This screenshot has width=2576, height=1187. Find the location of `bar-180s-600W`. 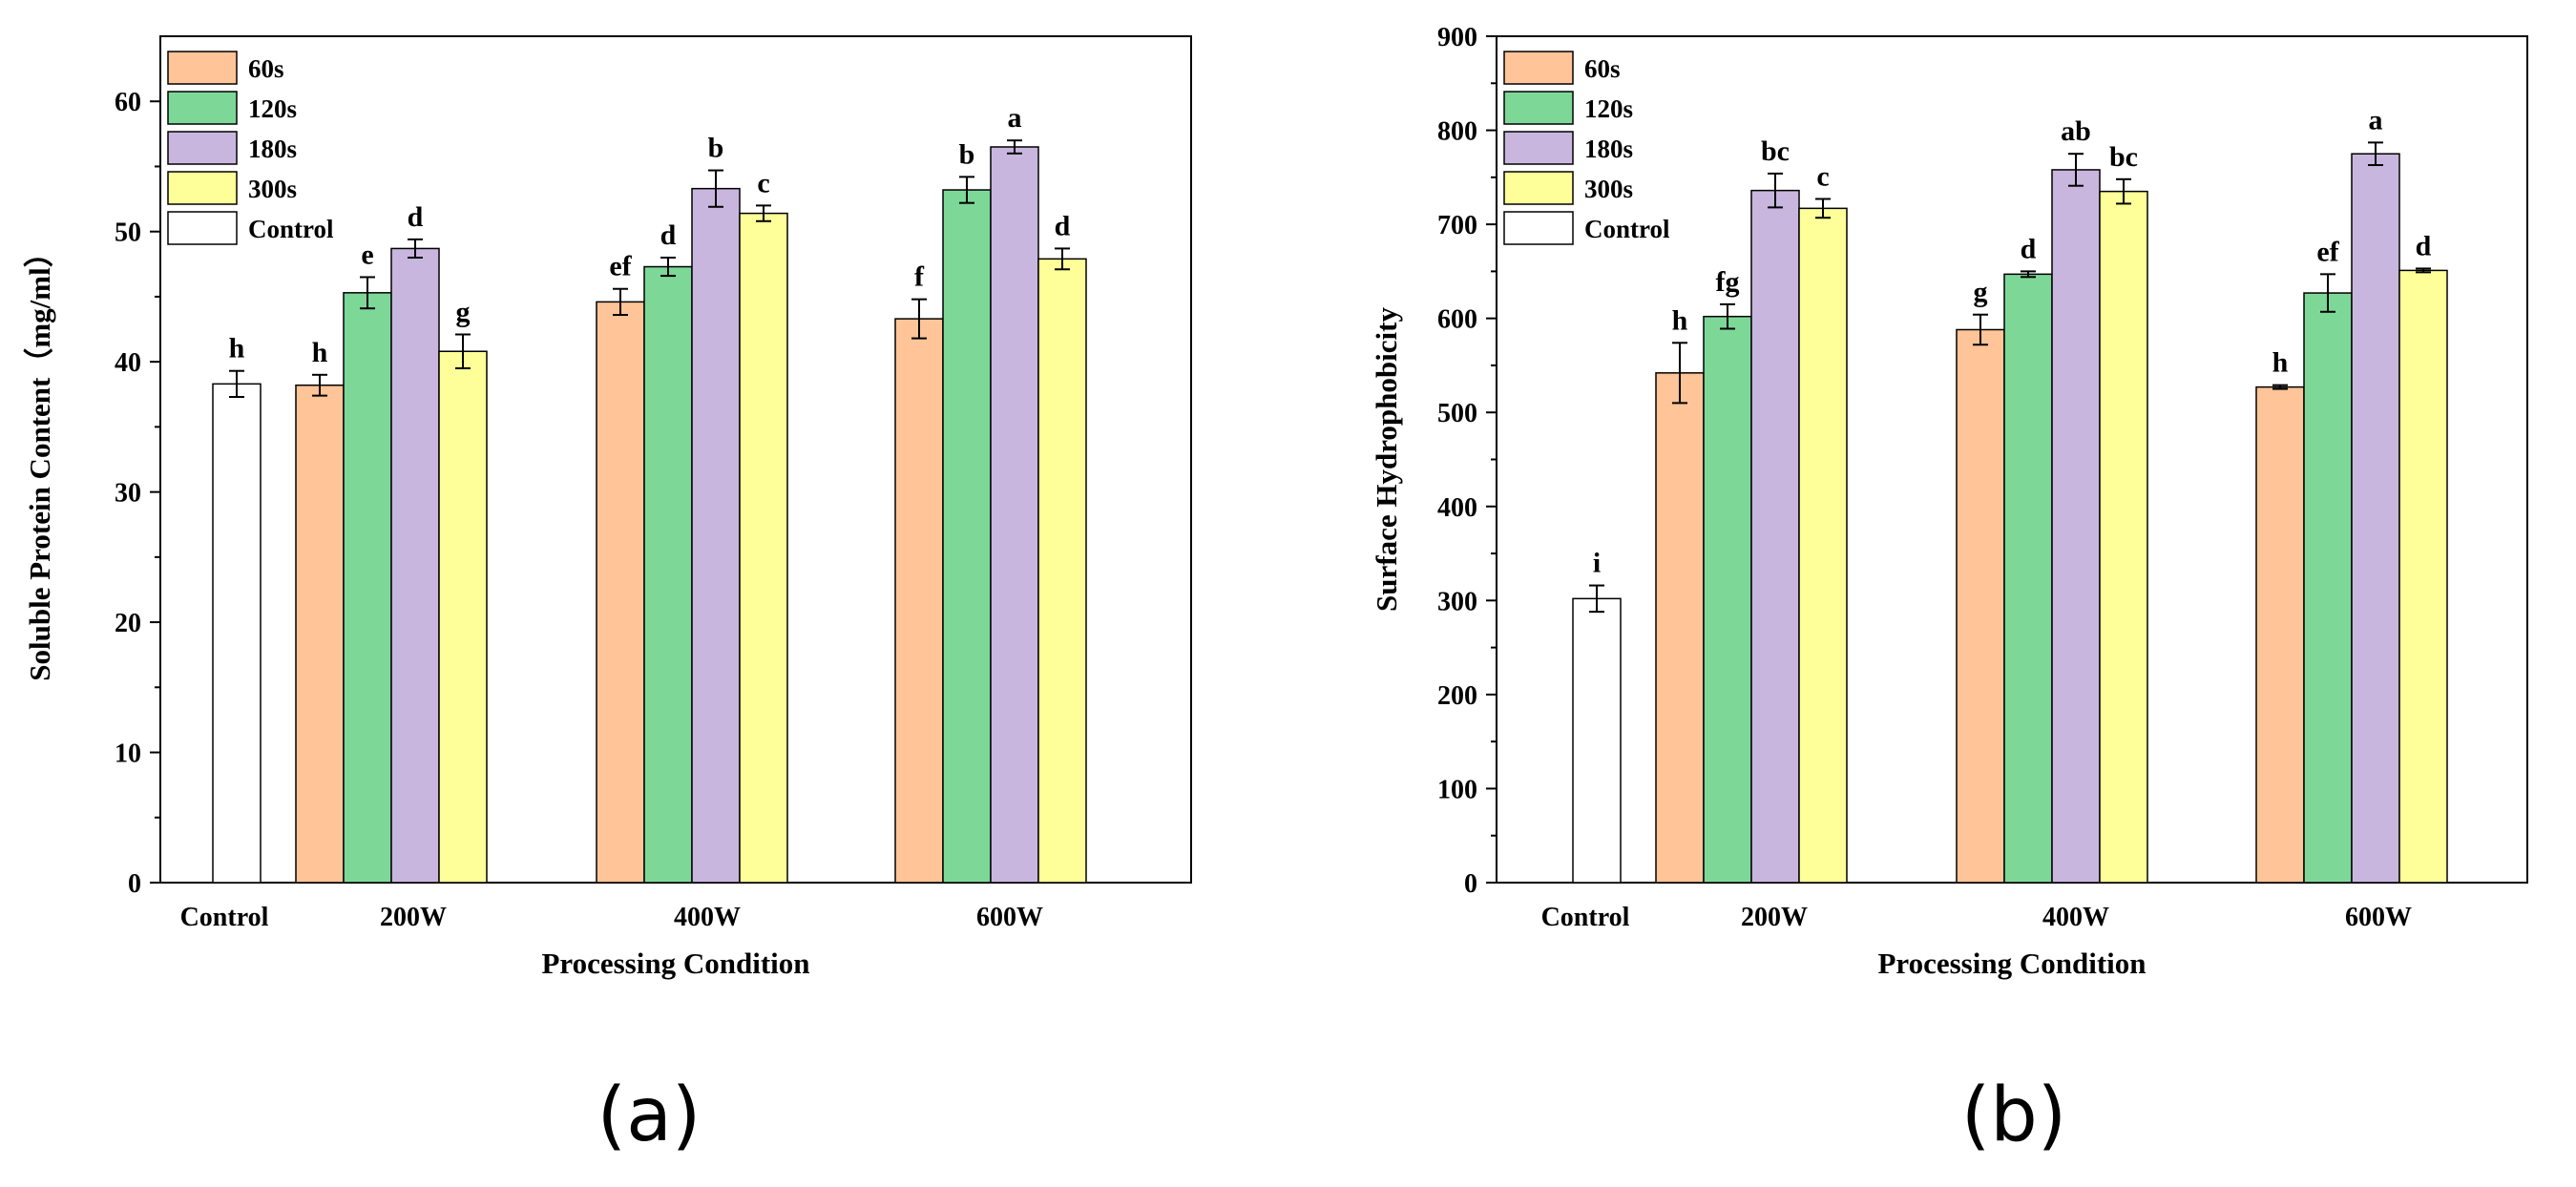

bar-180s-600W is located at coordinates (1014, 515).